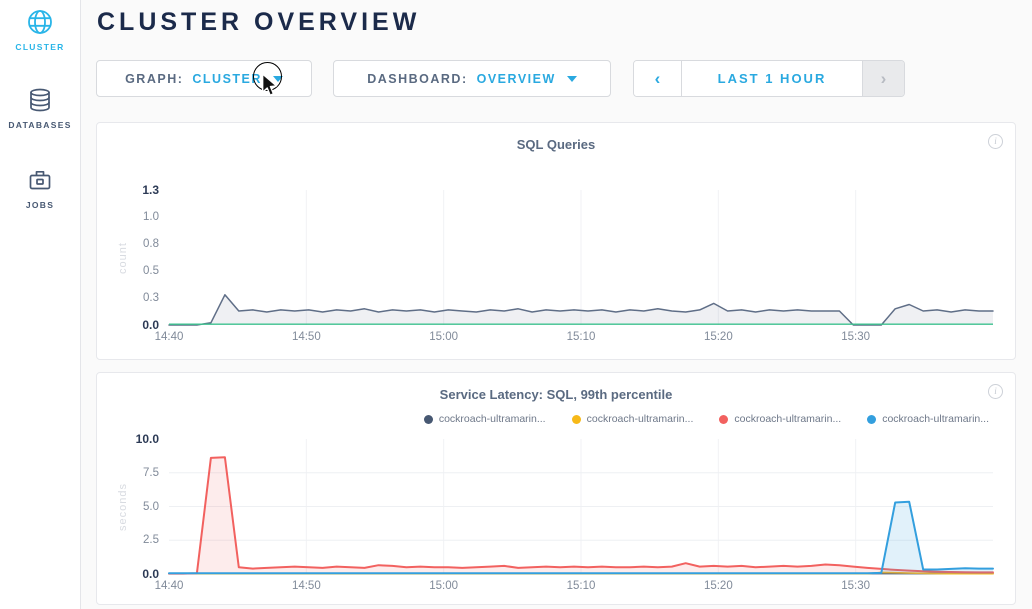 The height and width of the screenshot is (609, 1032). What do you see at coordinates (40, 180) in the screenshot?
I see `briefcase-icon` at bounding box center [40, 180].